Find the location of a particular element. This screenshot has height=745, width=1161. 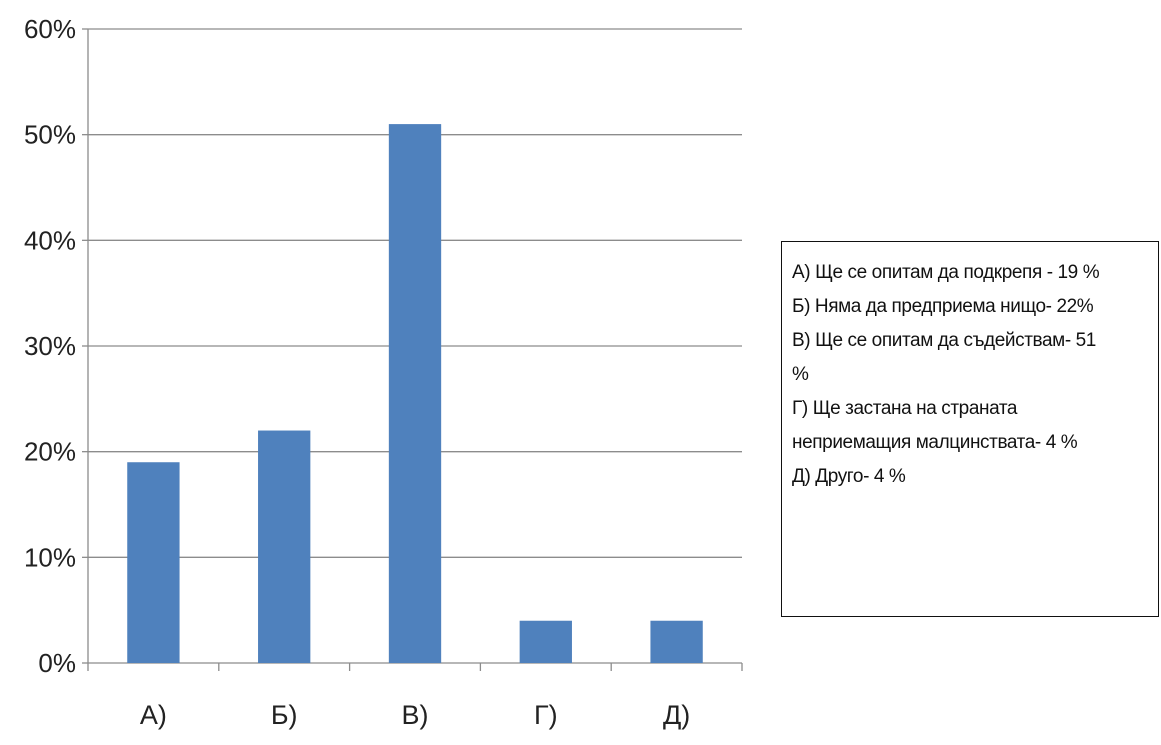

x-tick-label: В) is located at coordinates (415, 715).